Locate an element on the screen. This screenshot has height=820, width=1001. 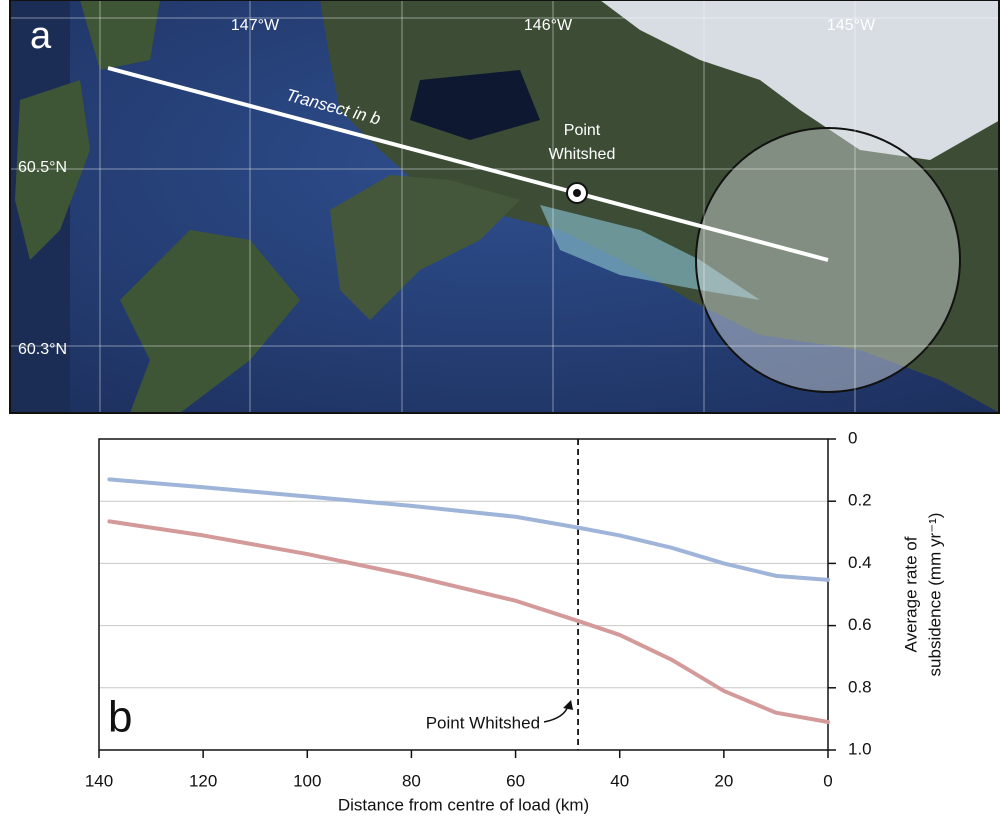
annotation-arrowhead is located at coordinates (568, 705).